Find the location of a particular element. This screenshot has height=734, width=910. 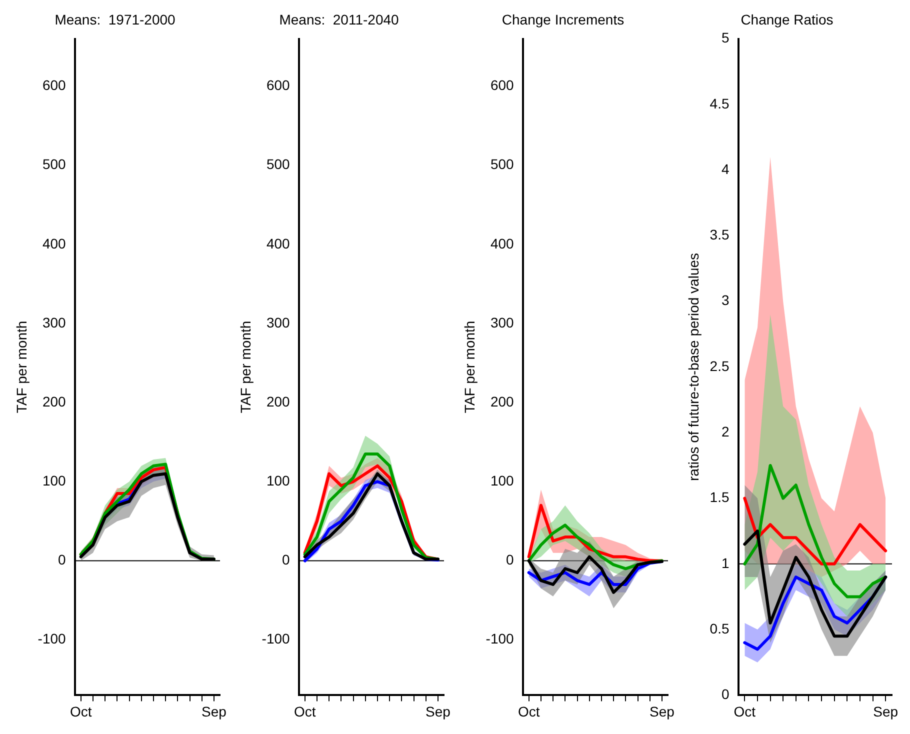

y-tick-label: 0.5 is located at coordinates (720, 628).